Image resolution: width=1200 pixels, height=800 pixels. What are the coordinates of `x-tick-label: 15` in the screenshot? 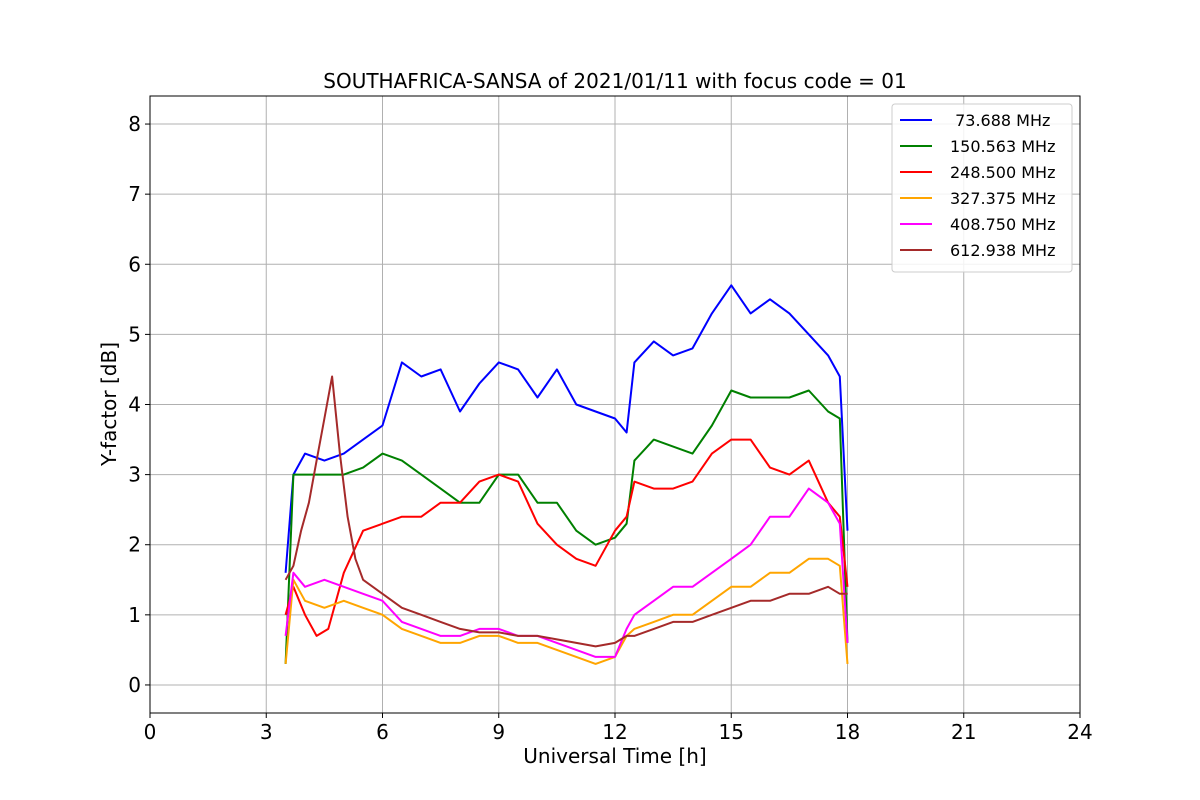 It's located at (731, 732).